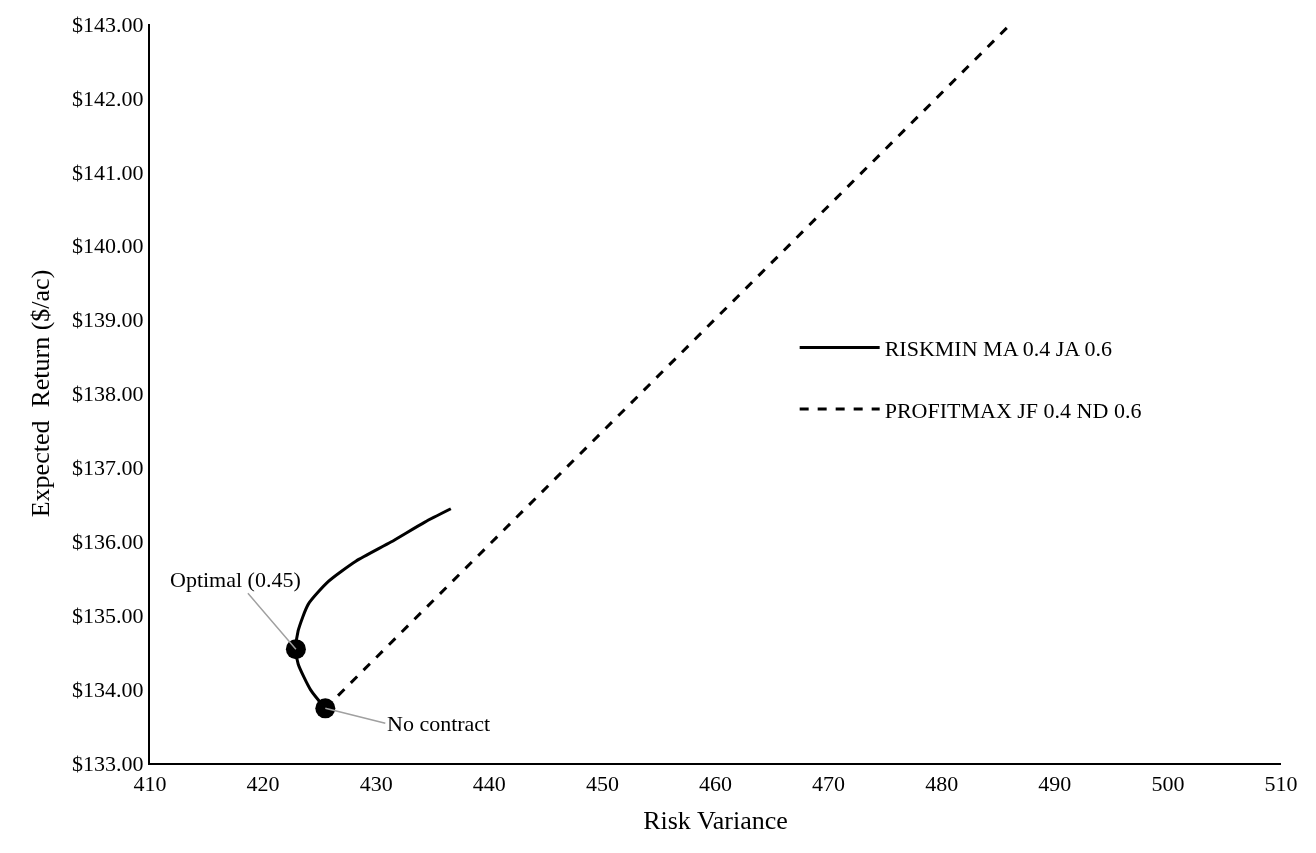 This screenshot has width=1316, height=853. What do you see at coordinates (715, 820) in the screenshot?
I see `x-axis-title: Risk Variance` at bounding box center [715, 820].